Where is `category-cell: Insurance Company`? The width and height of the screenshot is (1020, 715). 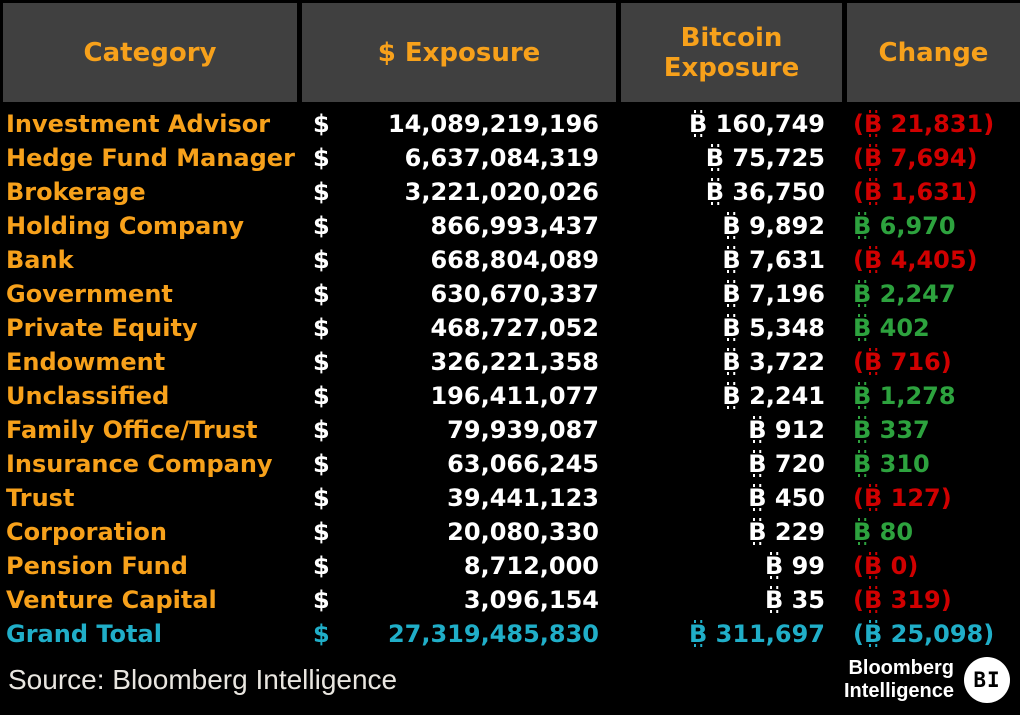 category-cell: Insurance Company is located at coordinates (139, 464).